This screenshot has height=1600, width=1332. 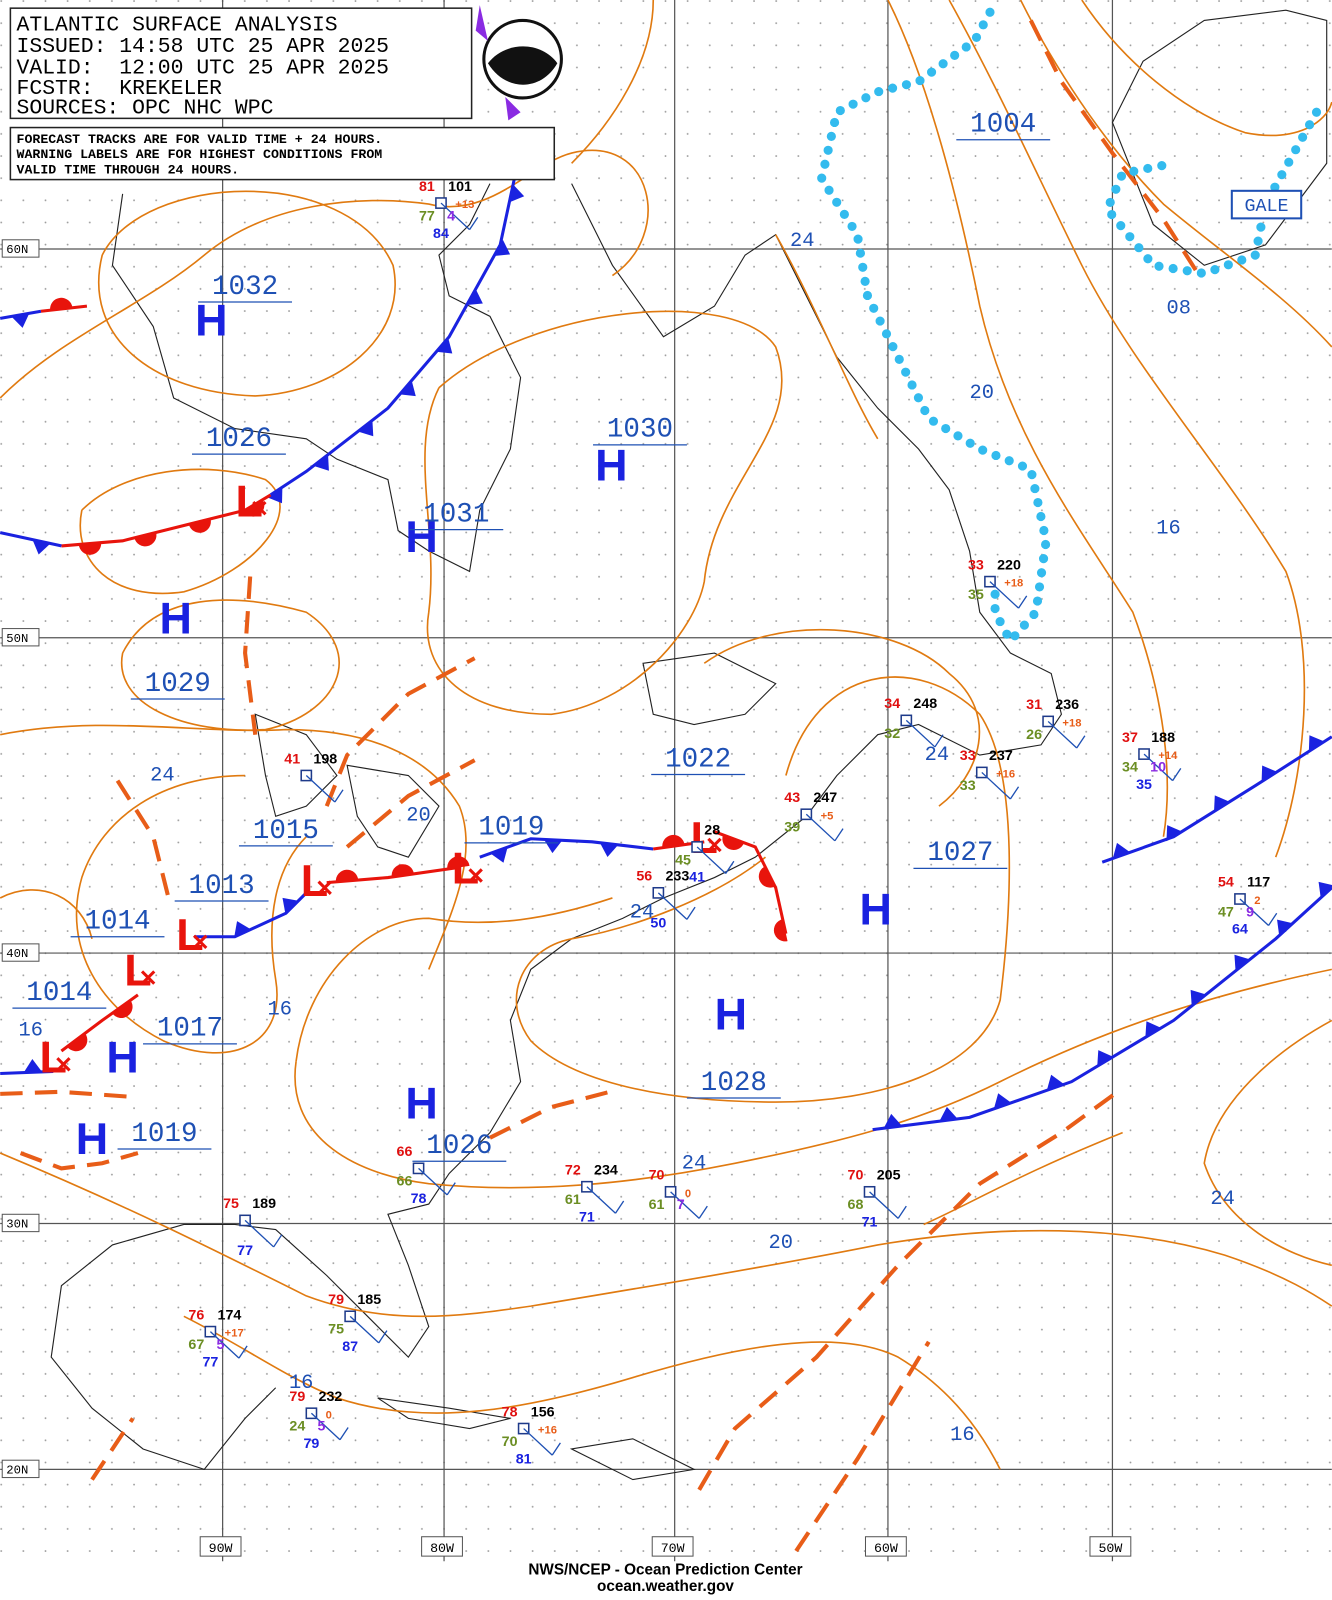 What do you see at coordinates (825, 798) in the screenshot?
I see `station-p: 247` at bounding box center [825, 798].